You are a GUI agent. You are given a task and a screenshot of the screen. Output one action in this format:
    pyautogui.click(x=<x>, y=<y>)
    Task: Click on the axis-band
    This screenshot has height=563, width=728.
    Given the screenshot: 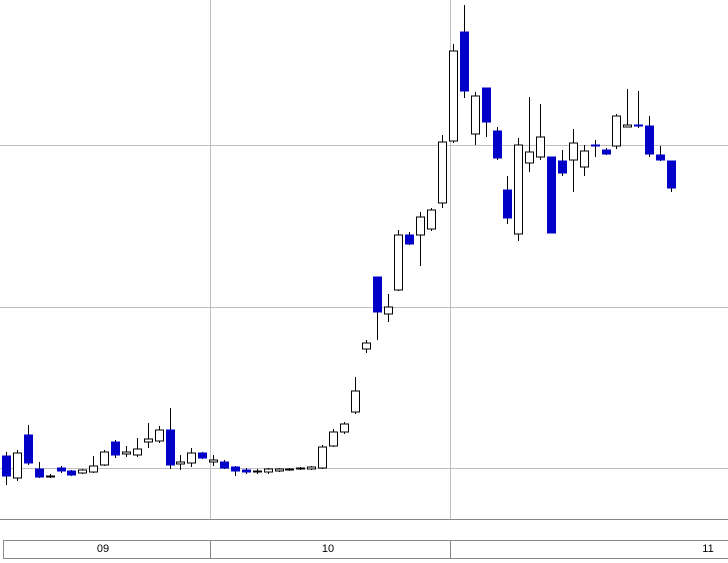 What is the action you would take?
    pyautogui.click(x=365, y=549)
    